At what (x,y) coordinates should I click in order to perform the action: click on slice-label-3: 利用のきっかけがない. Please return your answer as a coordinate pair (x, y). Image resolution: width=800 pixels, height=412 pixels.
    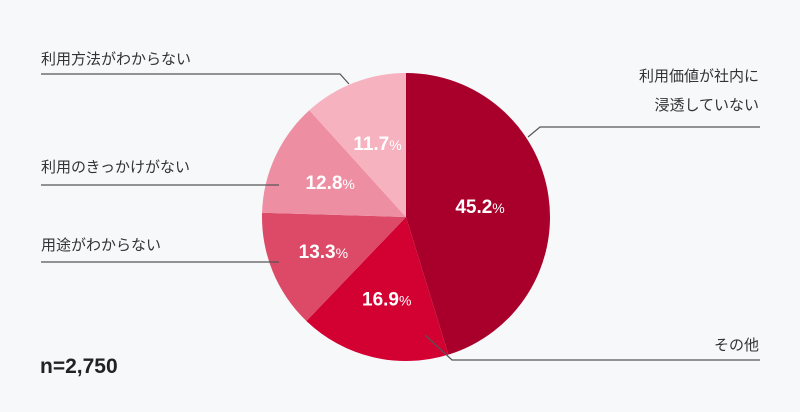
    Looking at the image, I should click on (115, 167).